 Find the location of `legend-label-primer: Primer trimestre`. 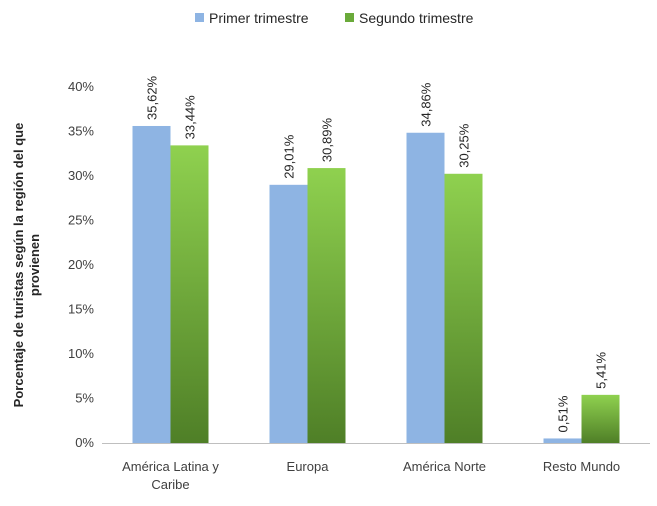

legend-label-primer: Primer trimestre is located at coordinates (259, 18).